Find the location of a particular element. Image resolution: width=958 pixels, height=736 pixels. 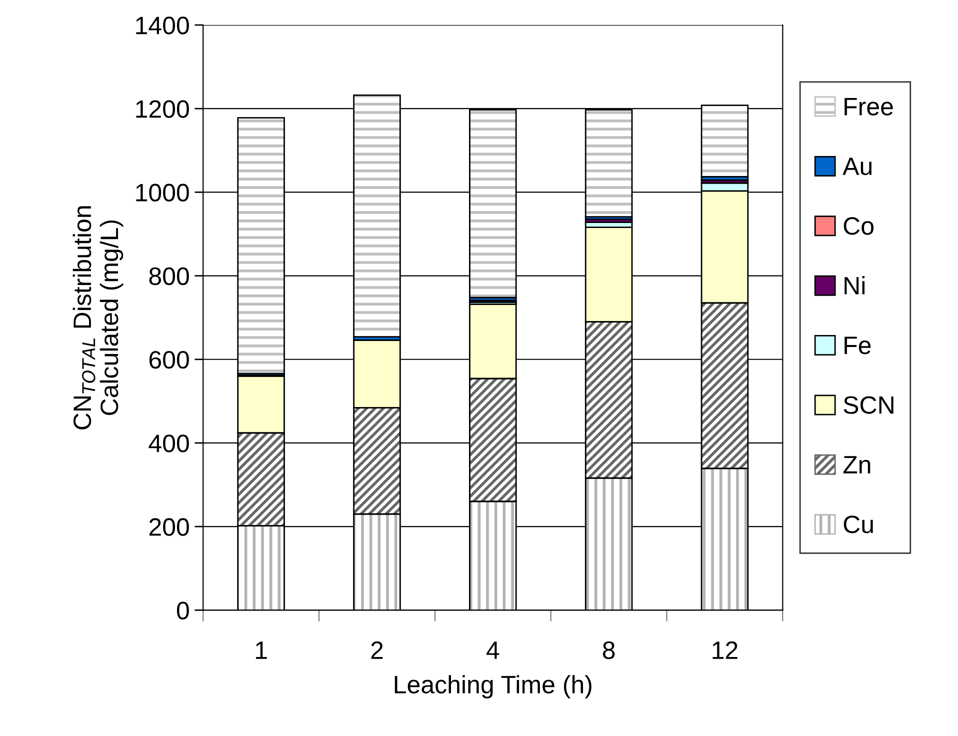

x-tick-label: 12 is located at coordinates (725, 650).